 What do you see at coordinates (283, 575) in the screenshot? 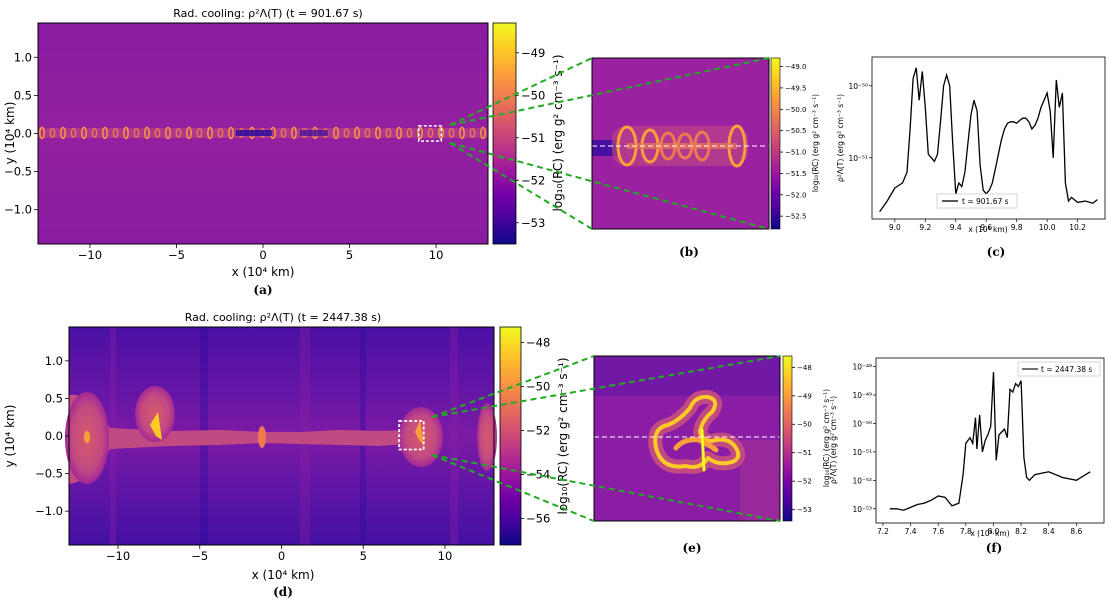
I see `panel-d-xlabel: x (10⁴ km)` at bounding box center [283, 575].